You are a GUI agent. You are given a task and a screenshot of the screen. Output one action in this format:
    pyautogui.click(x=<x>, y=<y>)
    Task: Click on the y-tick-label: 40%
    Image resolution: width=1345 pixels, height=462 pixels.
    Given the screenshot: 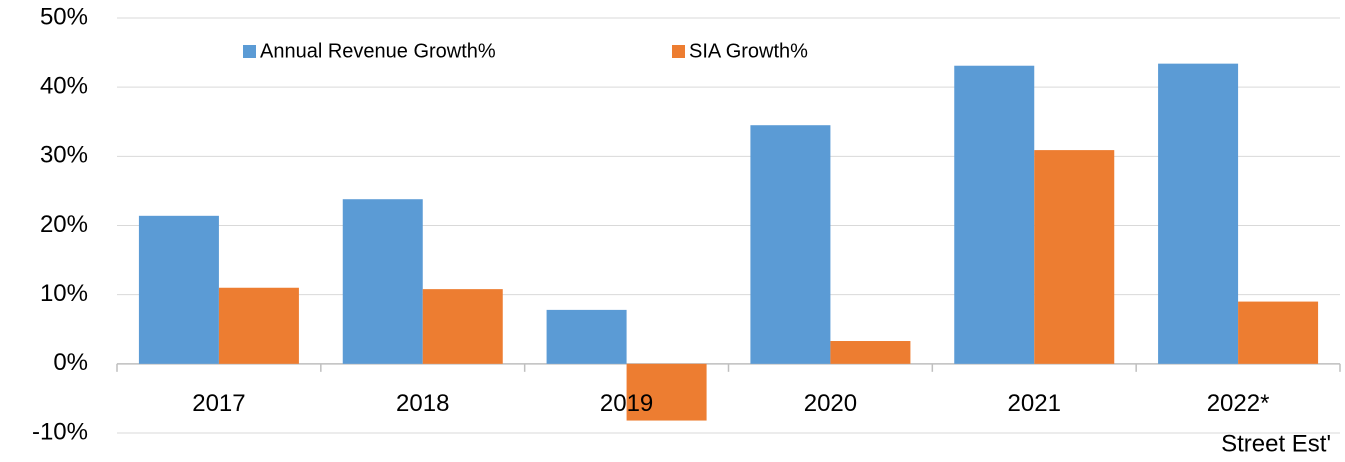 What is the action you would take?
    pyautogui.click(x=64, y=86)
    